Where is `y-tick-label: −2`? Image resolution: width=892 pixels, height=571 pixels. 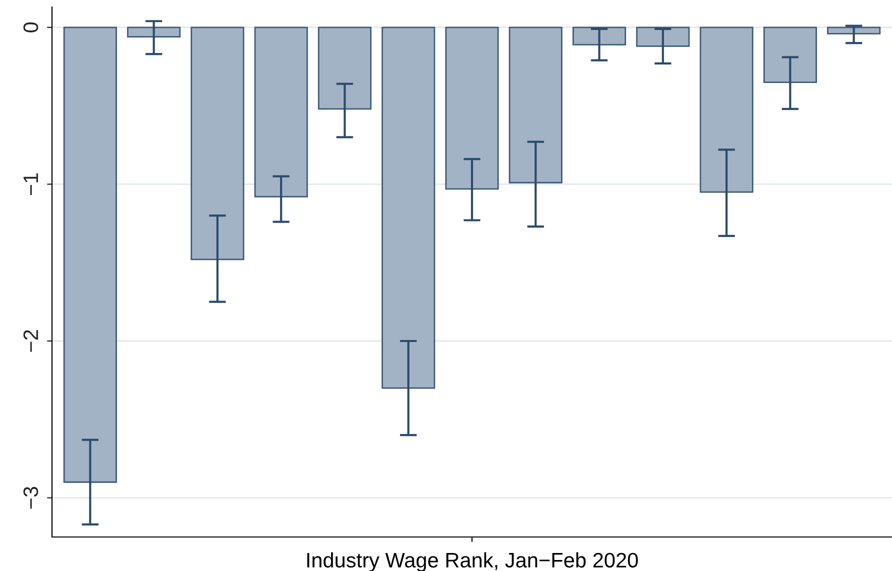
y-tick-label: −2 is located at coordinates (30, 341).